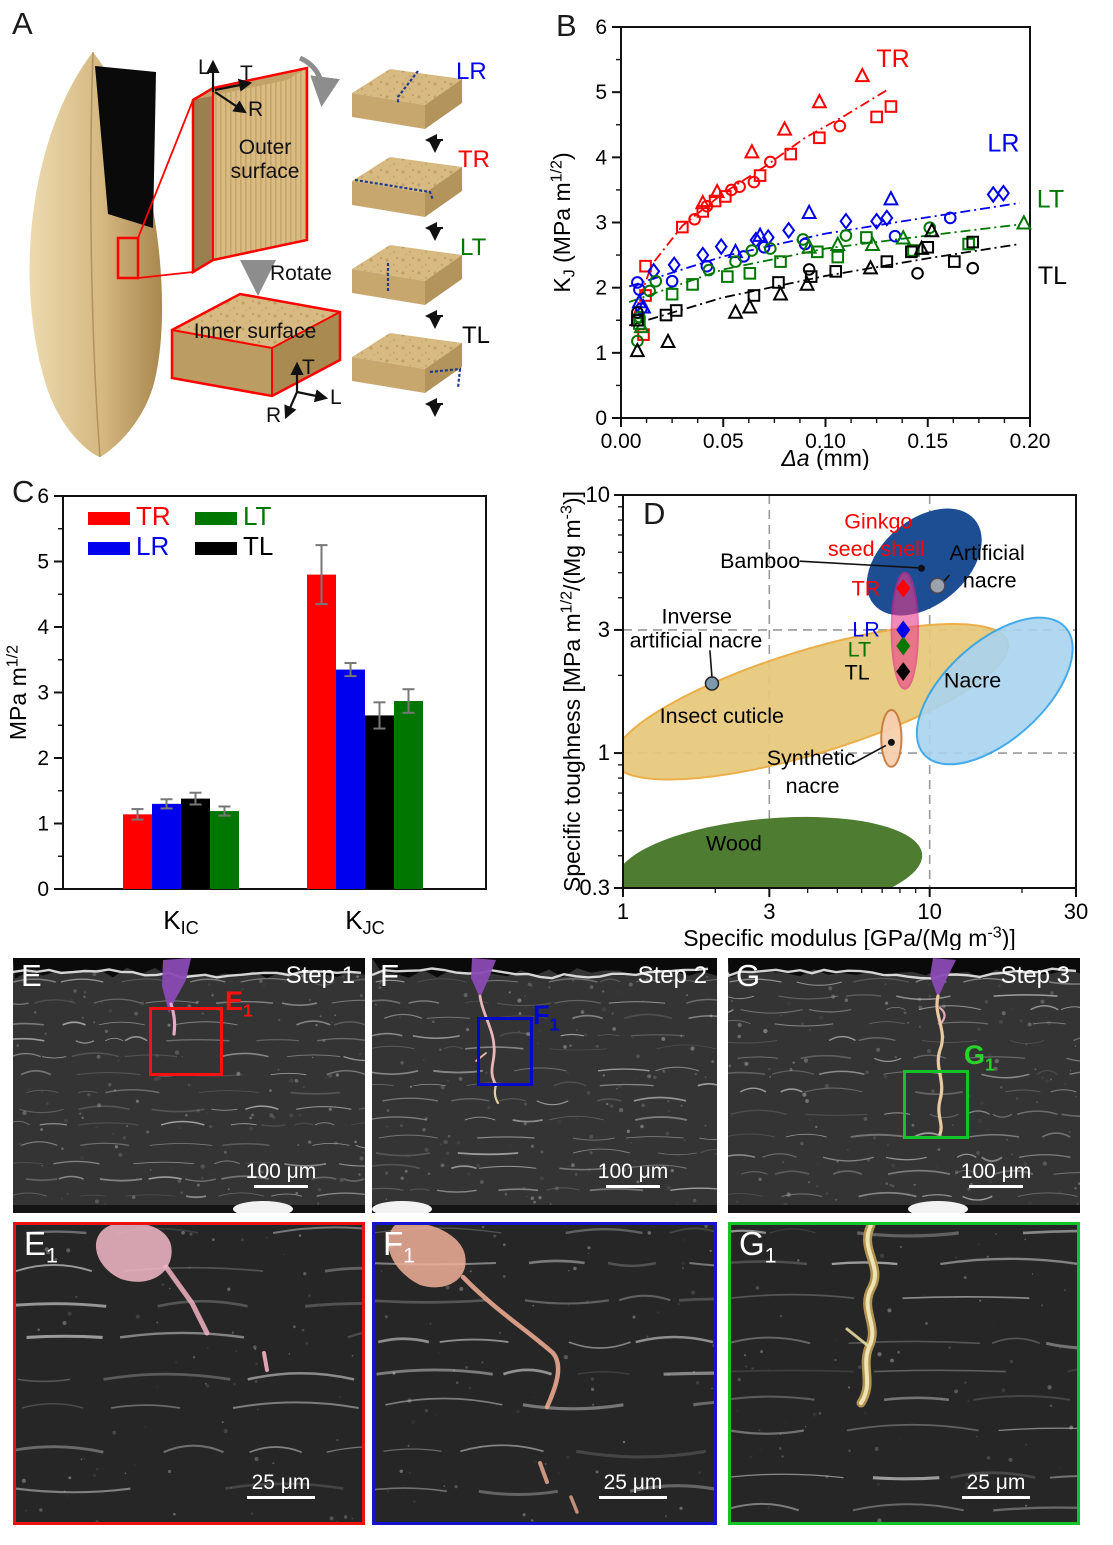 The width and height of the screenshot is (1113, 1545). Describe the element at coordinates (546, 1017) in the screenshot. I see `roi-f1-label: F1` at that location.